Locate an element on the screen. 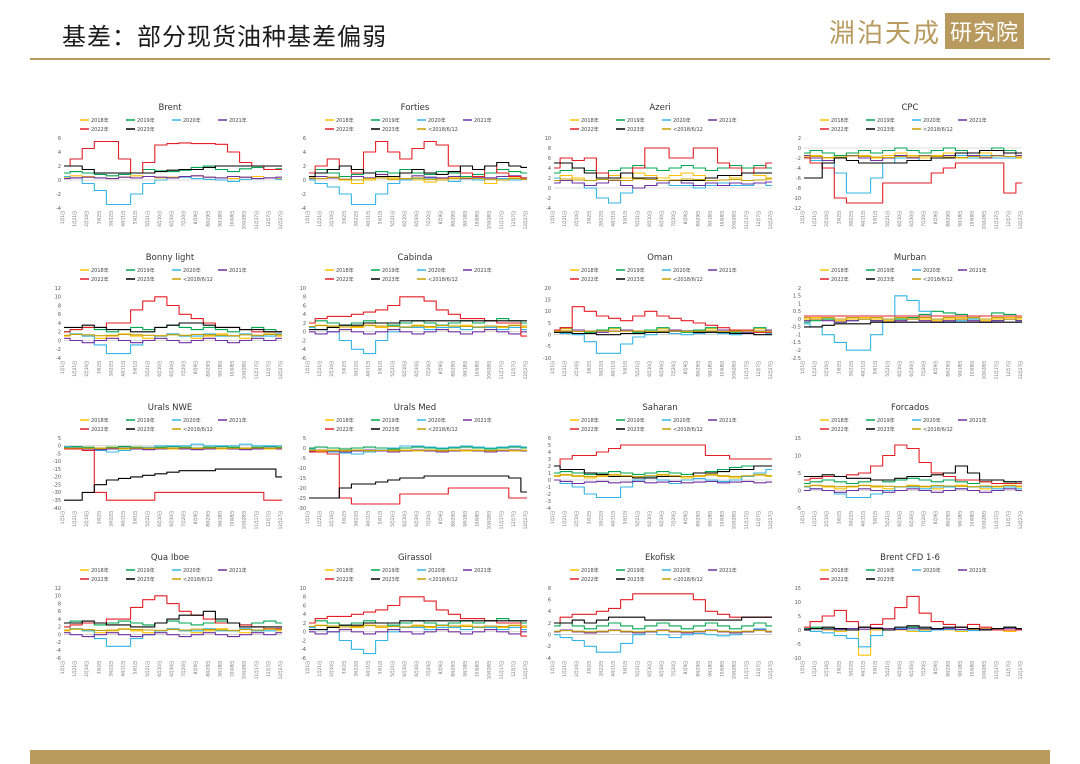 The image size is (1080, 764). x-tick-label: 10月8日 is located at coordinates (232, 369).